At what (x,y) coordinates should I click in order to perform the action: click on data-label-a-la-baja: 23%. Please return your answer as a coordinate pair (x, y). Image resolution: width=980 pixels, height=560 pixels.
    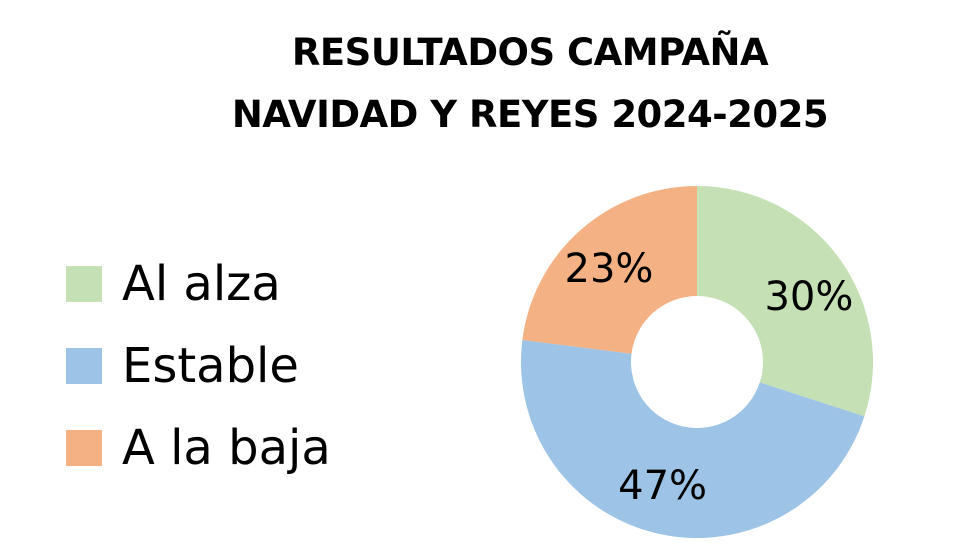
    Looking at the image, I should click on (609, 269).